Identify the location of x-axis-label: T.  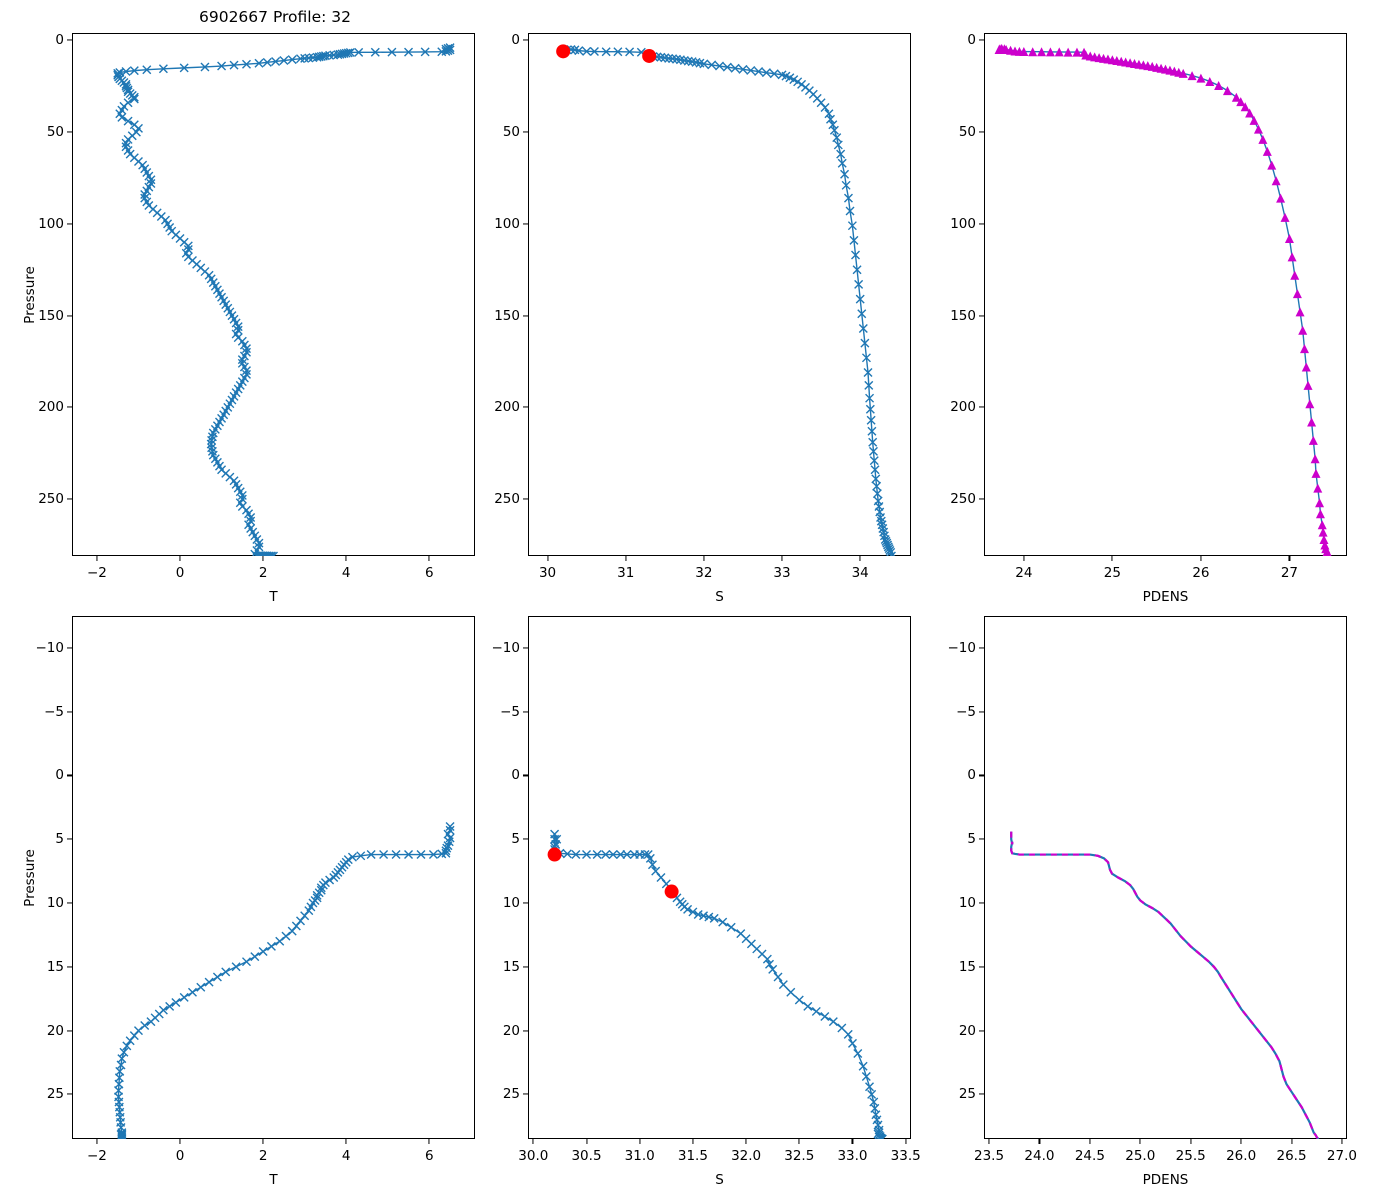
(273, 1180).